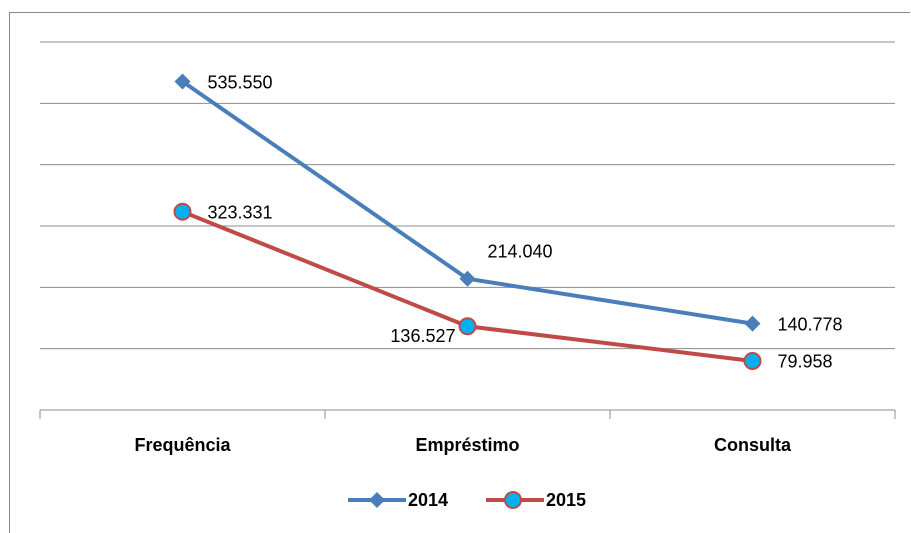 This screenshot has width=911, height=533. I want to click on x-tick-label: Empréstimo, so click(467, 445).